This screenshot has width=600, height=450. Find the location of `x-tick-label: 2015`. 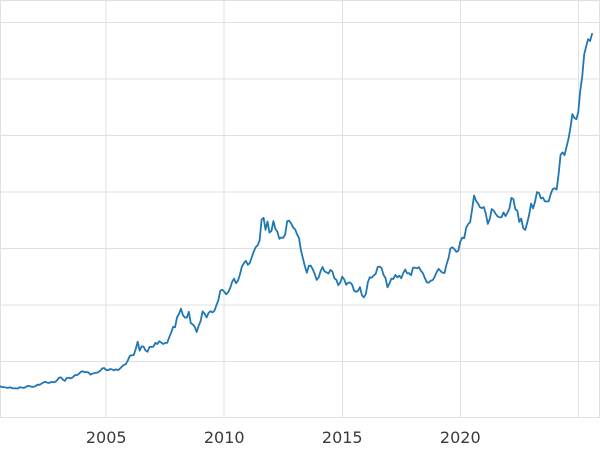

x-tick-label: 2015 is located at coordinates (342, 437).